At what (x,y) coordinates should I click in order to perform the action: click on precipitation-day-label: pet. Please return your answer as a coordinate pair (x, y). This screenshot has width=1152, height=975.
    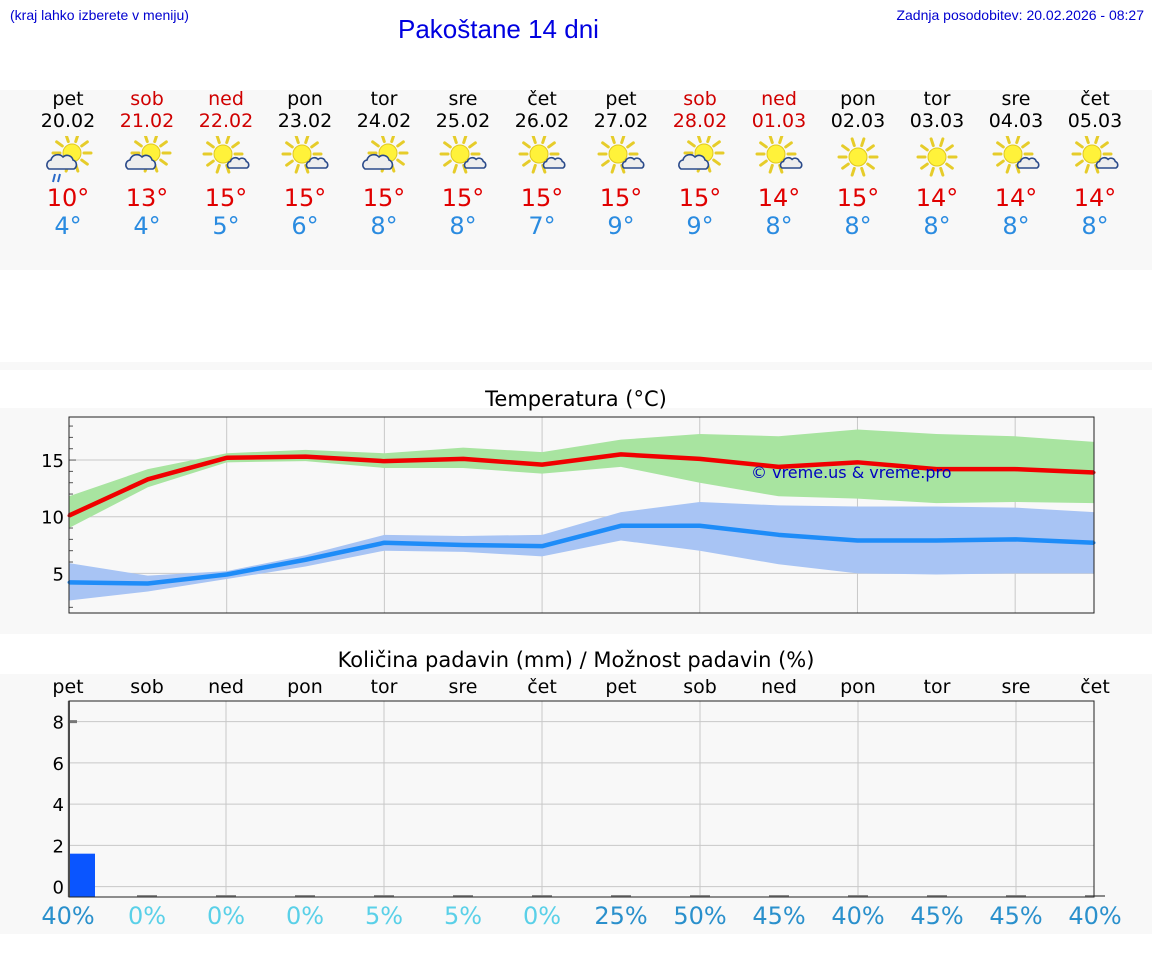
    Looking at the image, I should click on (620, 687).